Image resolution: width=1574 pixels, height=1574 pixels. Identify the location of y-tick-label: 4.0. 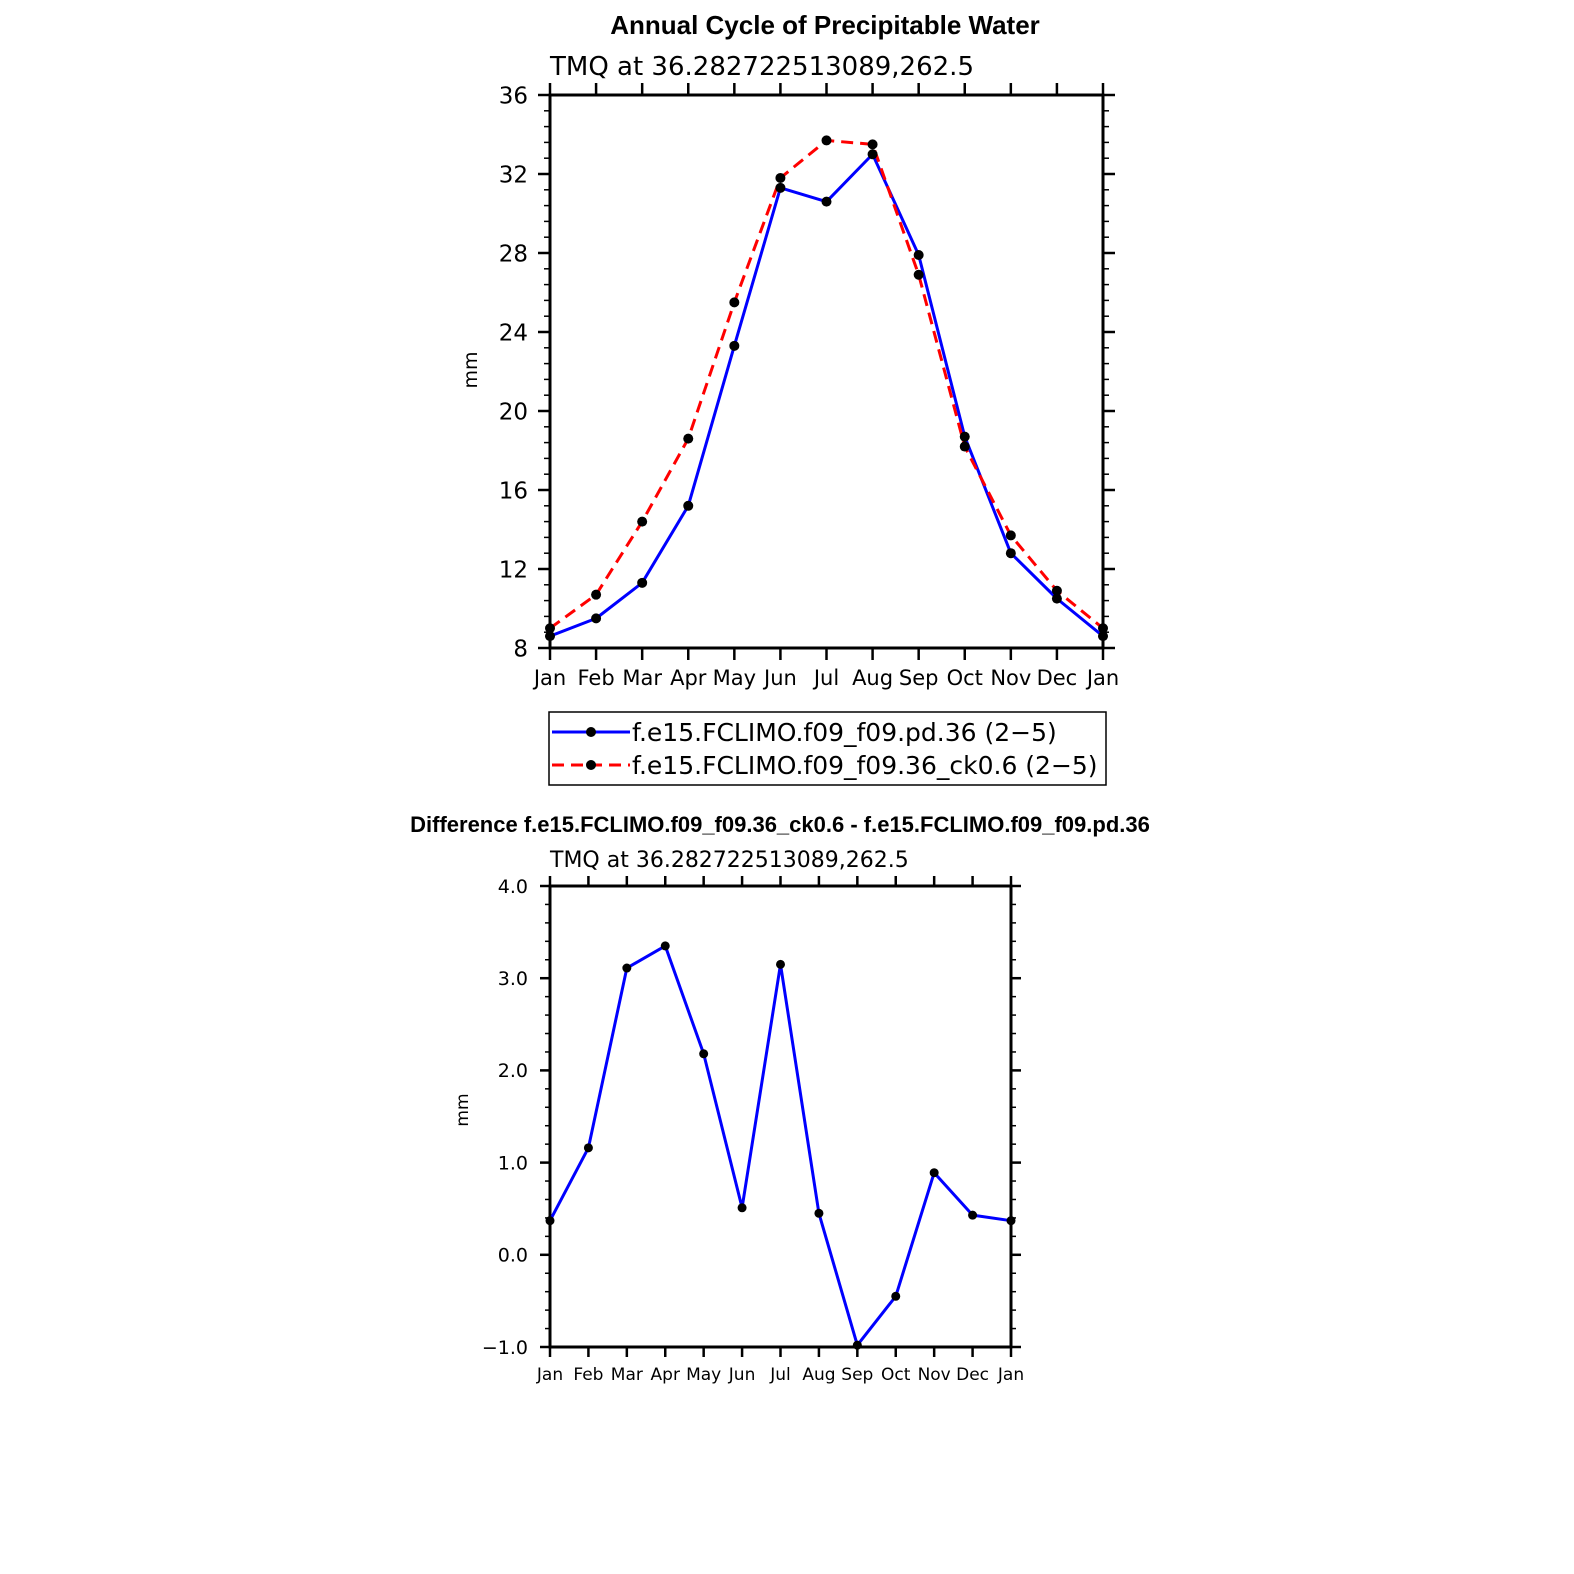
(513, 887).